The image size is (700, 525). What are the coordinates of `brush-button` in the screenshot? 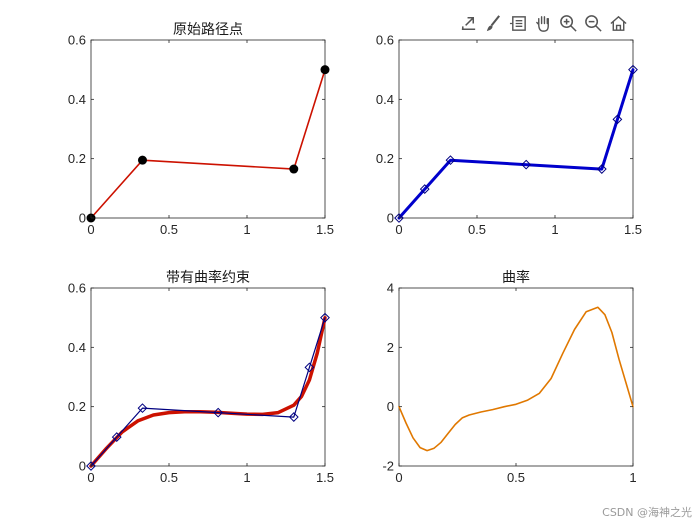 It's located at (493, 23).